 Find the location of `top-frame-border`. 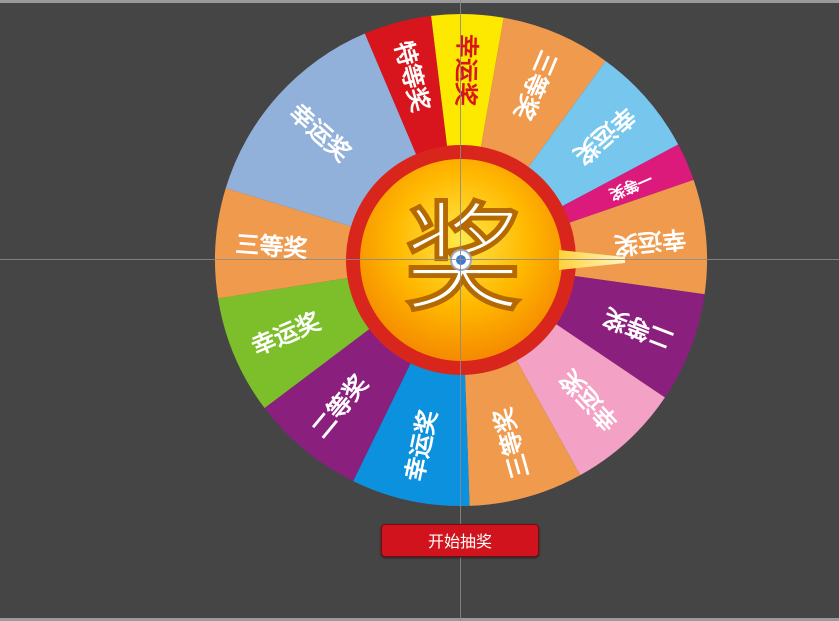

top-frame-border is located at coordinates (419, 1).